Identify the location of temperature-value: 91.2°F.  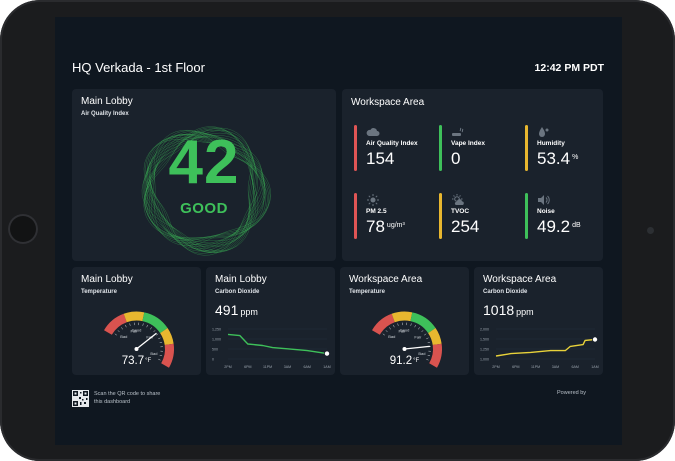
(404, 361).